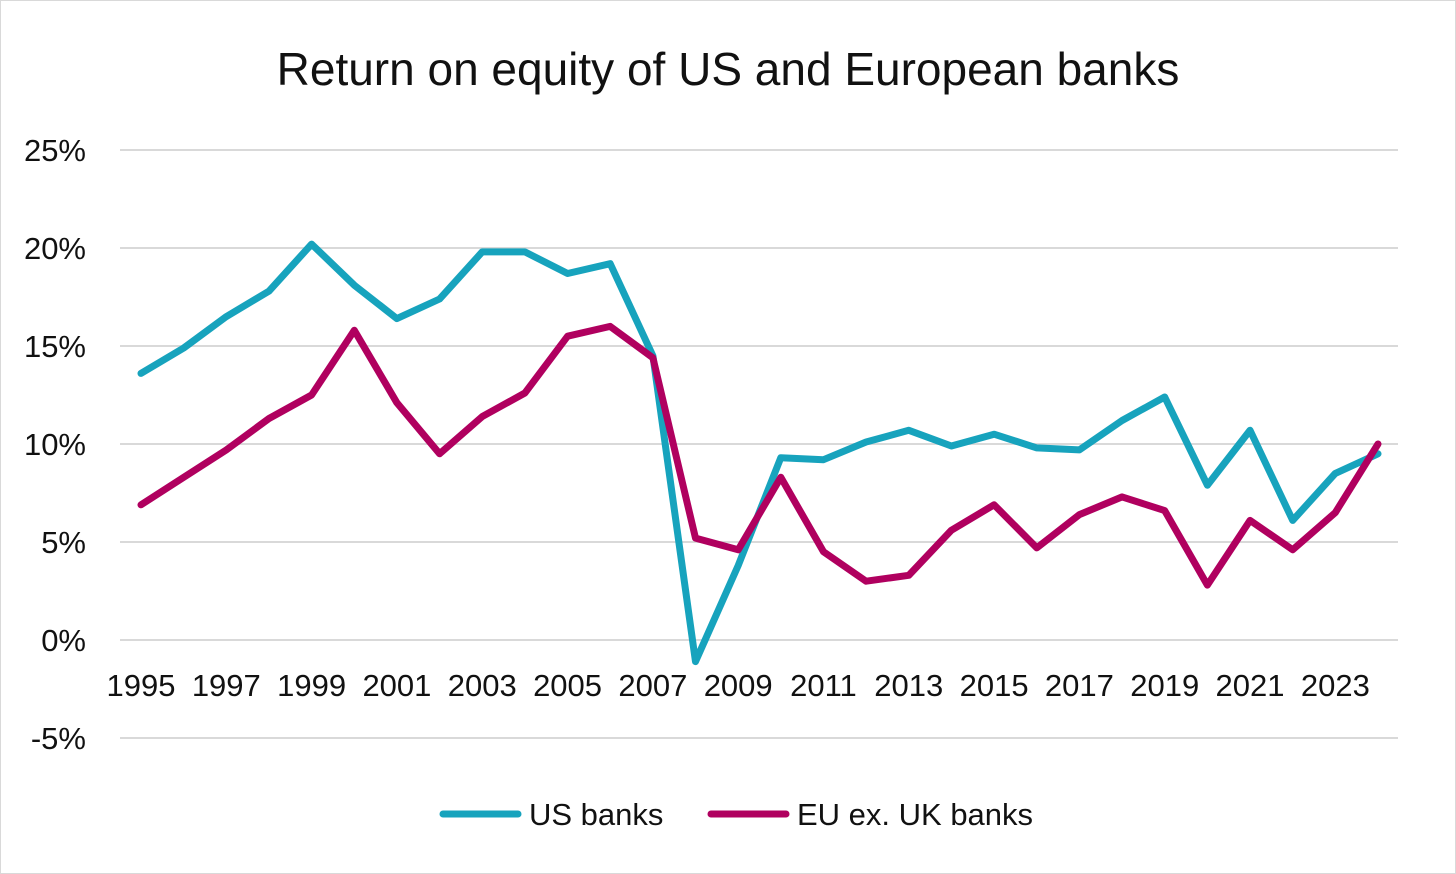  I want to click on x-tick-label: 2023, so click(1335, 685).